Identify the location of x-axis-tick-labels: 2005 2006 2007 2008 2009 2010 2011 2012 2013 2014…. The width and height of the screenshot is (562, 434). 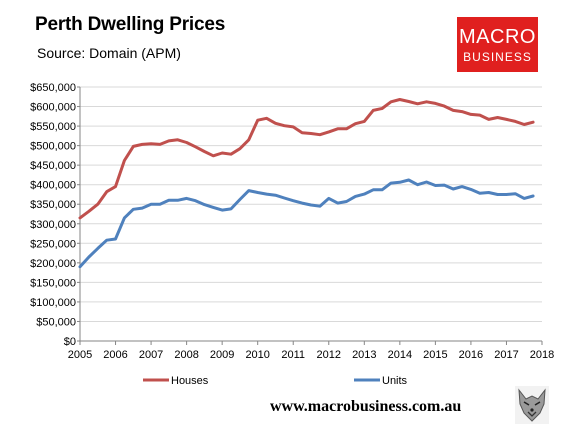
(311, 355).